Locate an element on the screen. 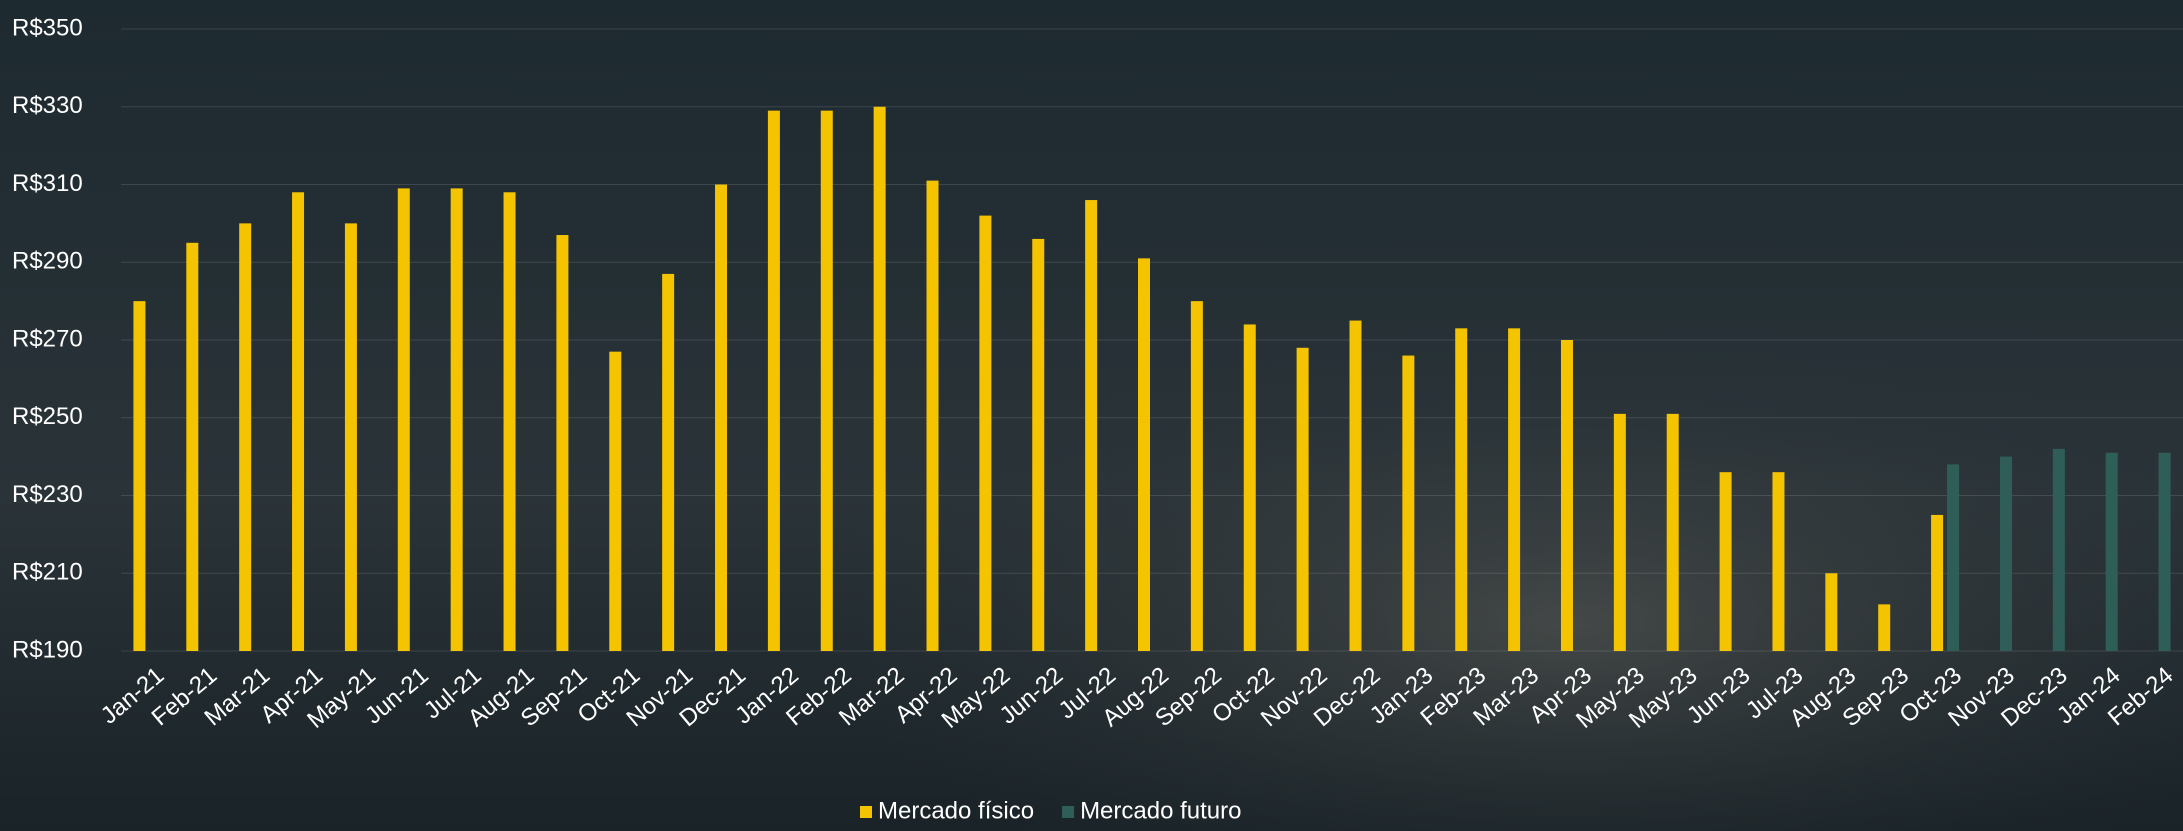 The height and width of the screenshot is (831, 2183). y-tick-label: R$230 is located at coordinates (47, 494).